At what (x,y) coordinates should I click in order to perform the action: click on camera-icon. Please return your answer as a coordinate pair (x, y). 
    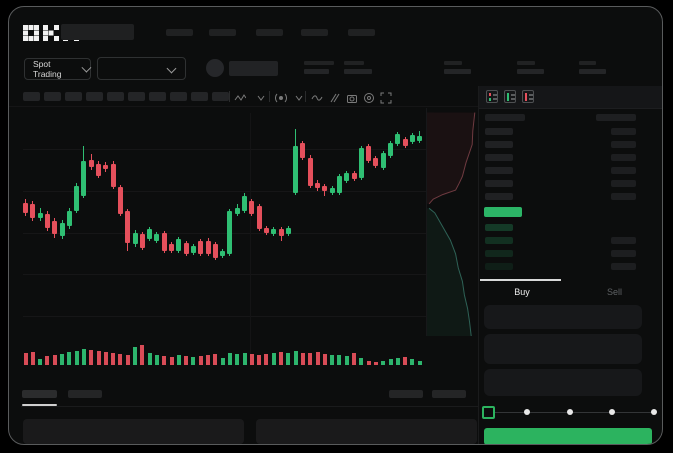
    Looking at the image, I should click on (352, 97).